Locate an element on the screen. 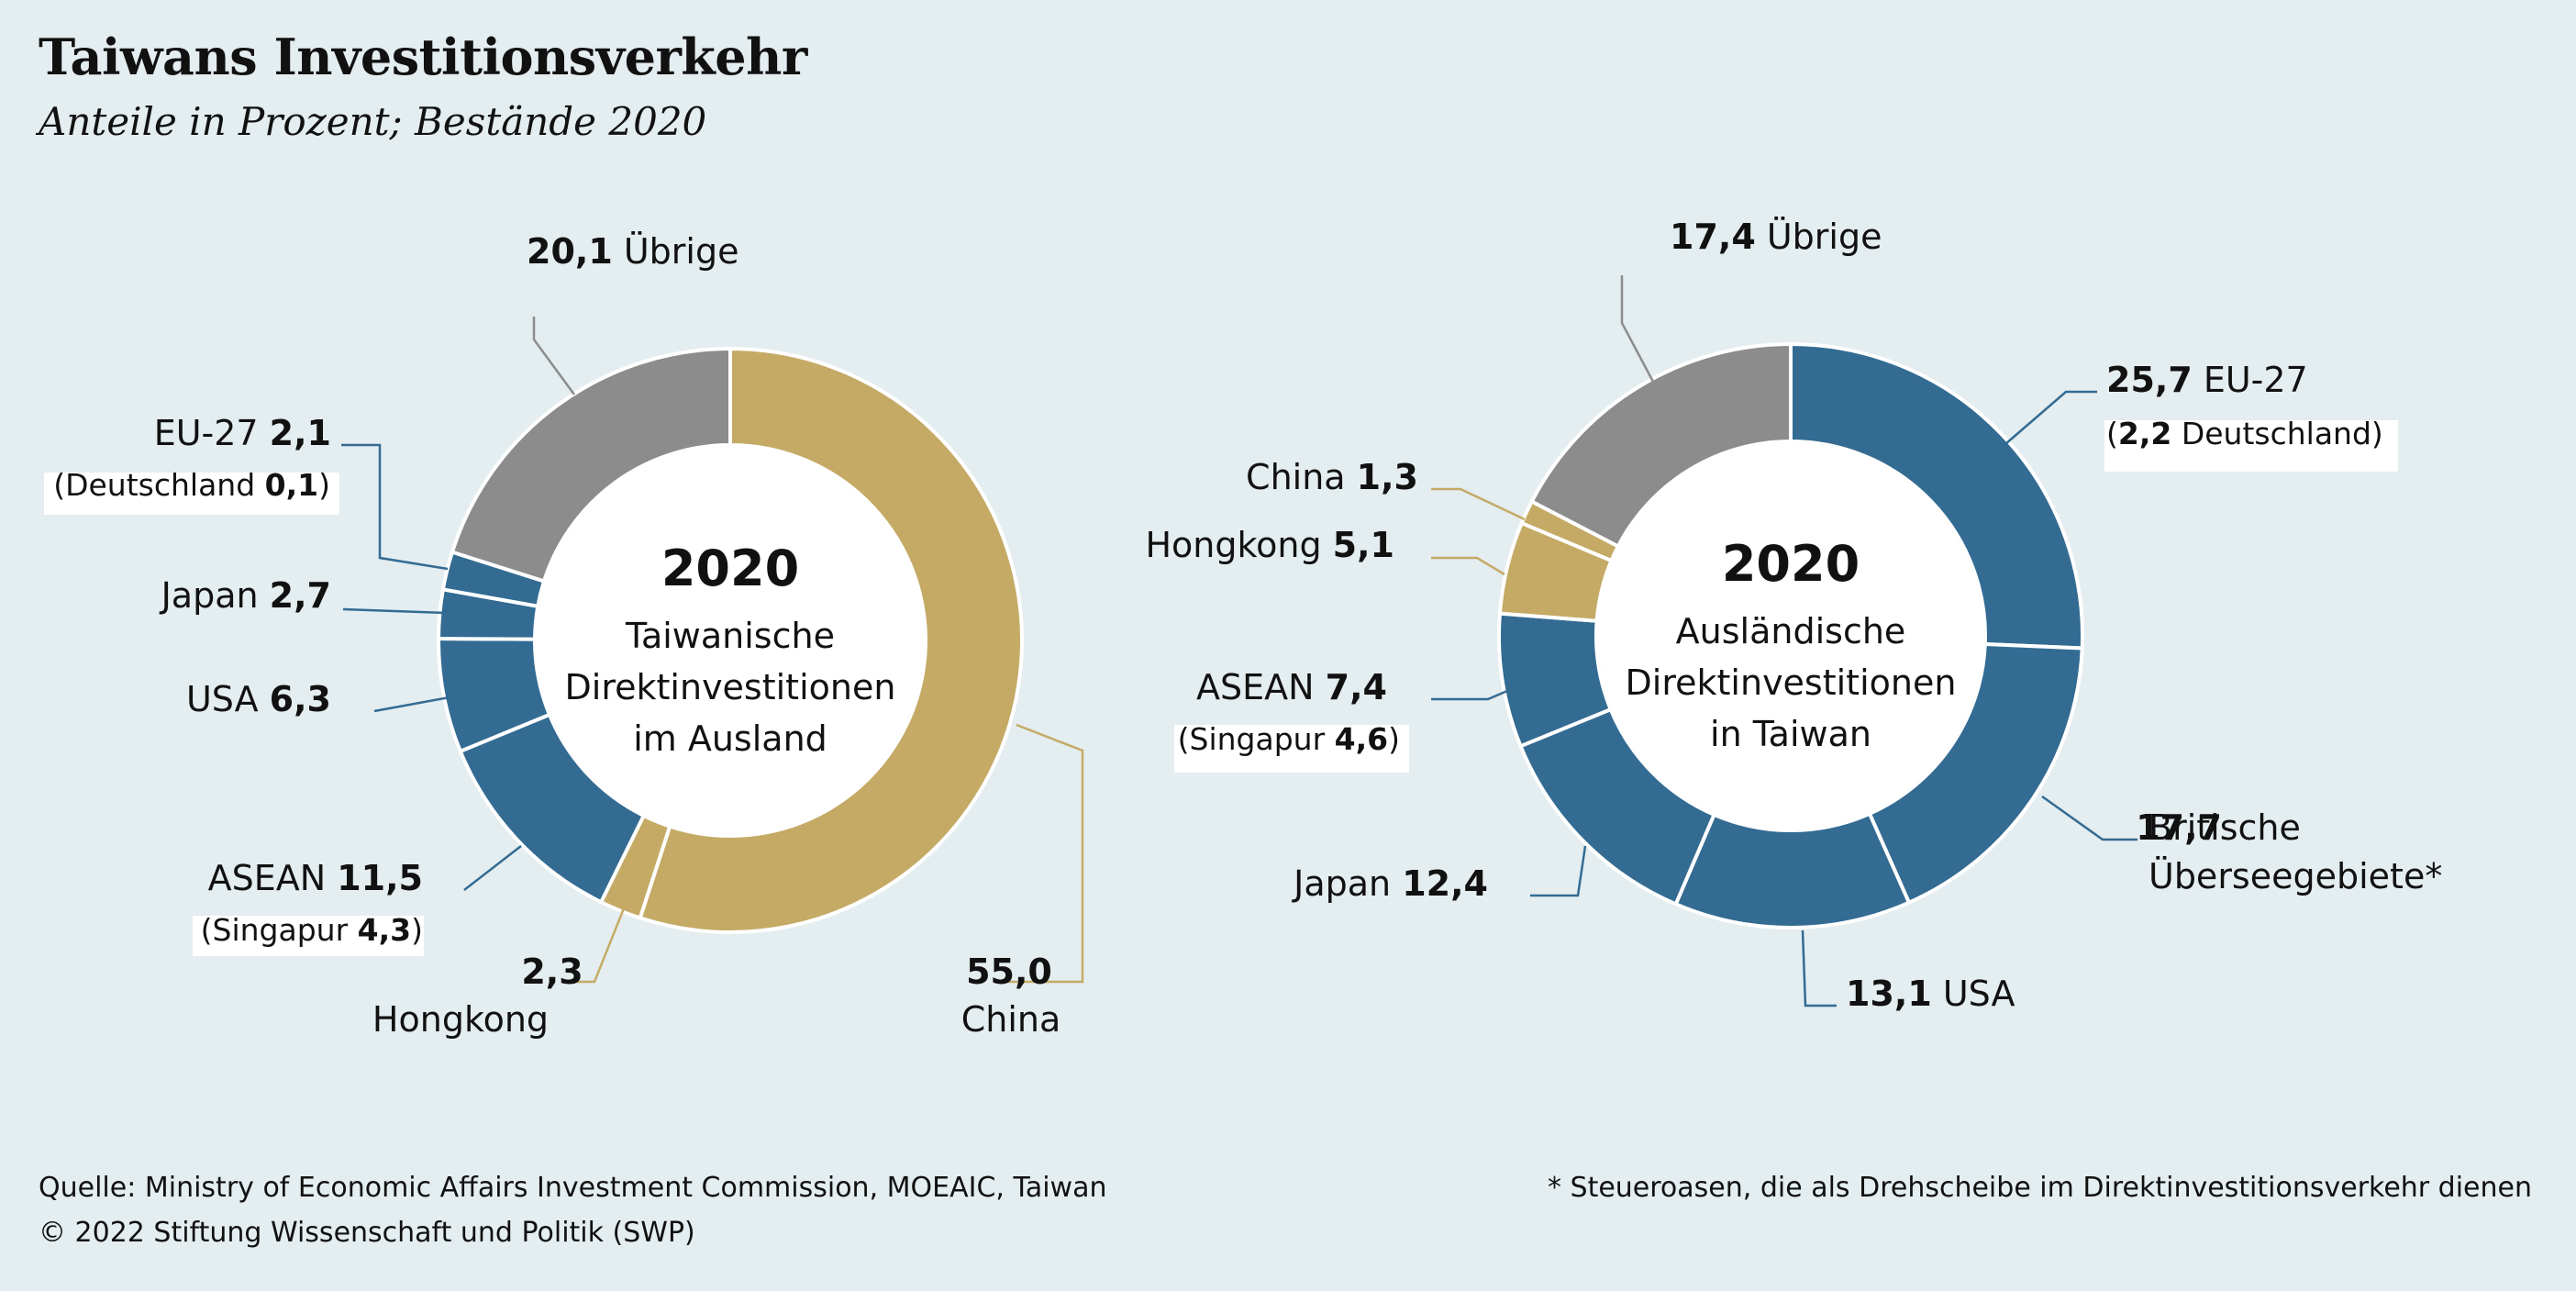 Image resolution: width=2576 pixels, height=1291 pixels. slice-value: 12,4 is located at coordinates (1445, 883).